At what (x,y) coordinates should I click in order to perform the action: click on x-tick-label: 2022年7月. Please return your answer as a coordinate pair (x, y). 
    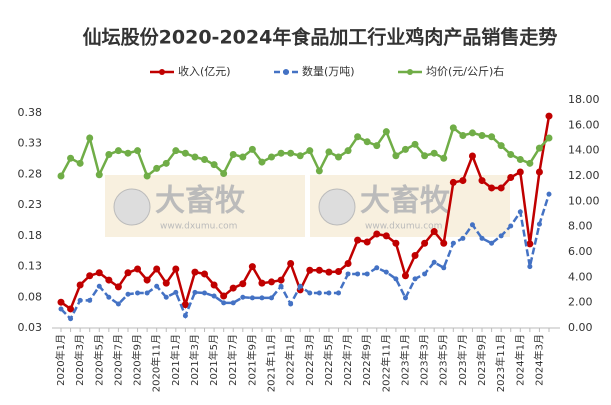
    Looking at the image, I should click on (347, 360).